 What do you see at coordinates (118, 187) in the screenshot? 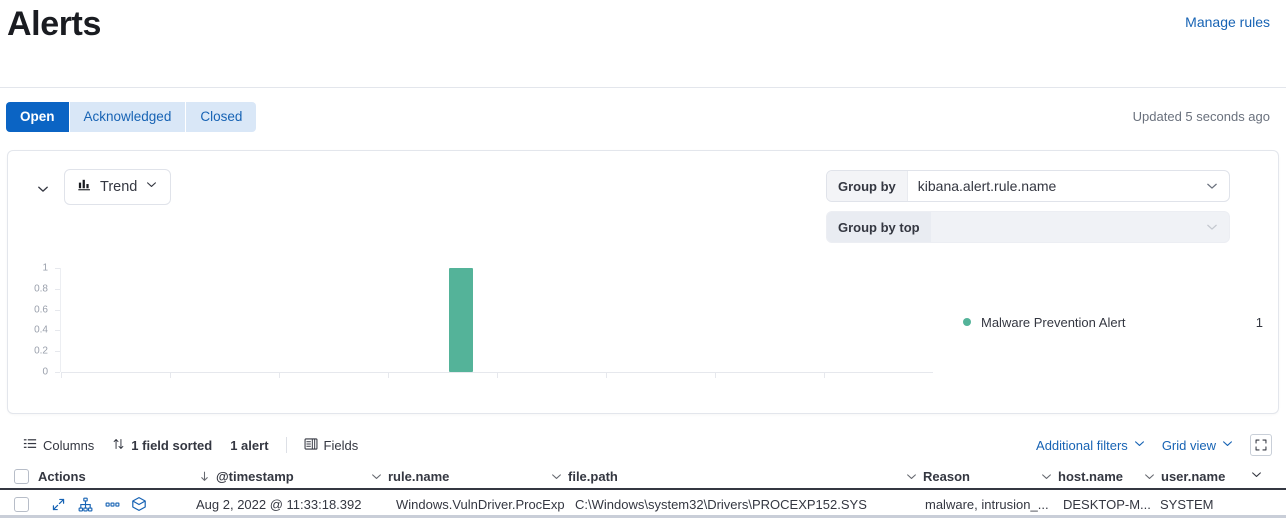
I see `trend-select-button: Trend` at bounding box center [118, 187].